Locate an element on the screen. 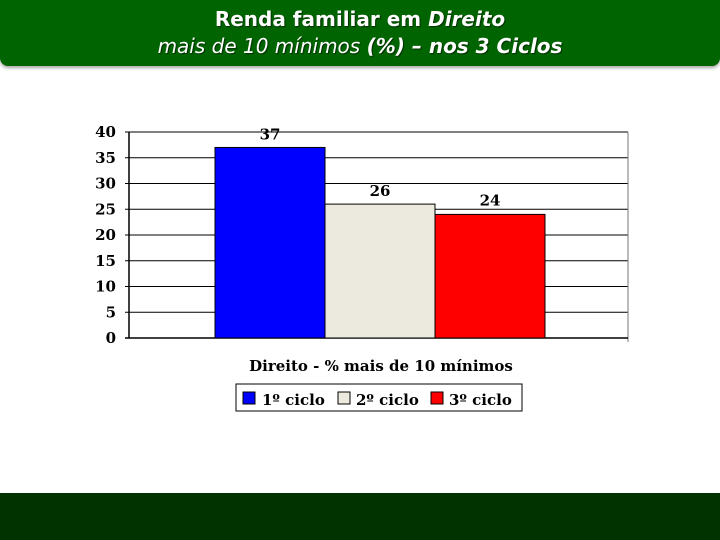 The width and height of the screenshot is (720, 540). y-tick-label: 40 is located at coordinates (105, 132).